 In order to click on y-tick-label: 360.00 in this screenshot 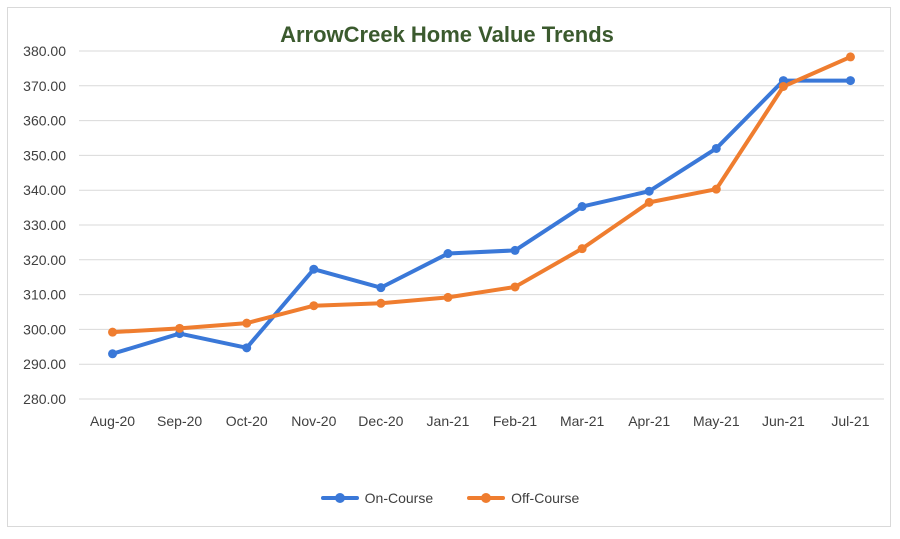, I will do `click(44, 121)`.